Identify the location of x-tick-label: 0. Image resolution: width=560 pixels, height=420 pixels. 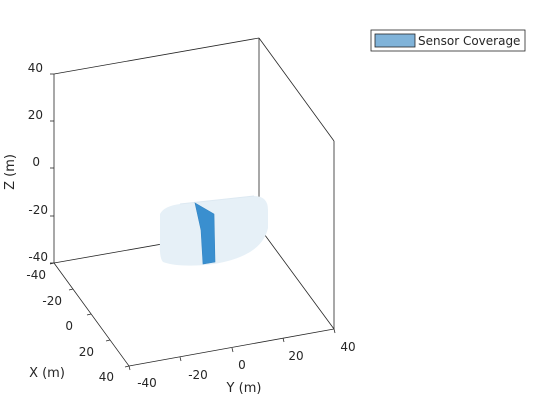
(69, 326).